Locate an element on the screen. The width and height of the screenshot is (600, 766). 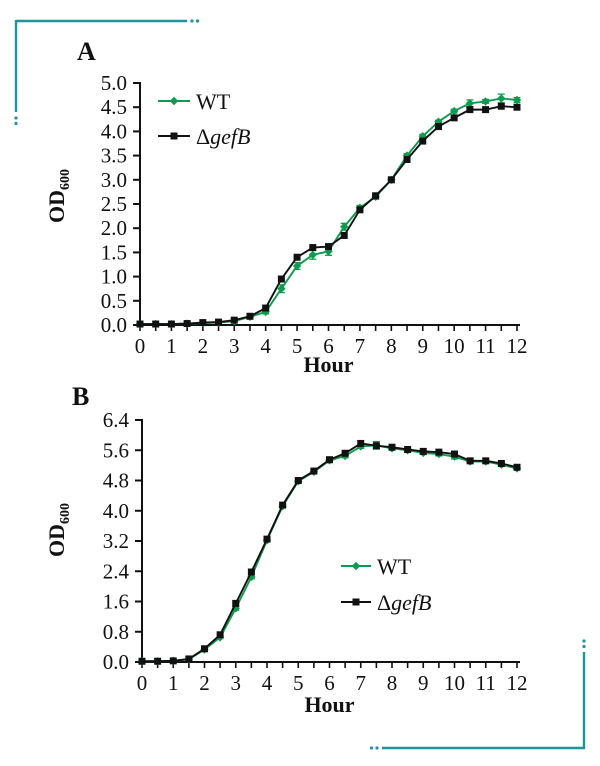
y-tick-label: 1.5 is located at coordinates (114, 252).